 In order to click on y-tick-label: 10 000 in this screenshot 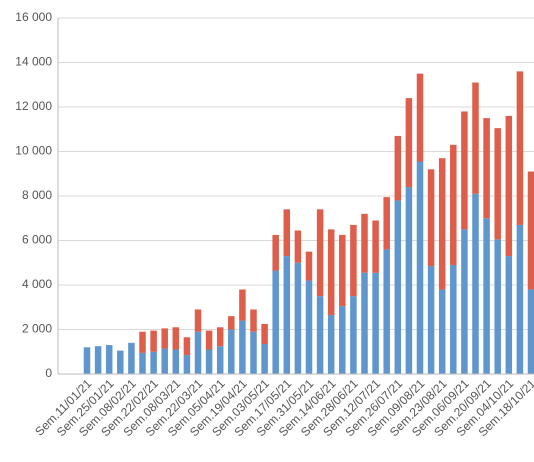, I will do `click(33, 151)`.